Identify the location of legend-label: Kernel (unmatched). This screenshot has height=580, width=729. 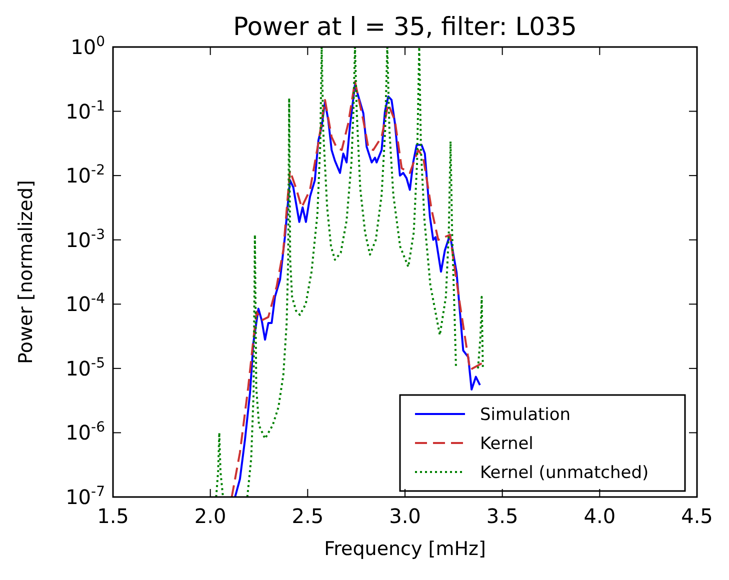
(564, 473).